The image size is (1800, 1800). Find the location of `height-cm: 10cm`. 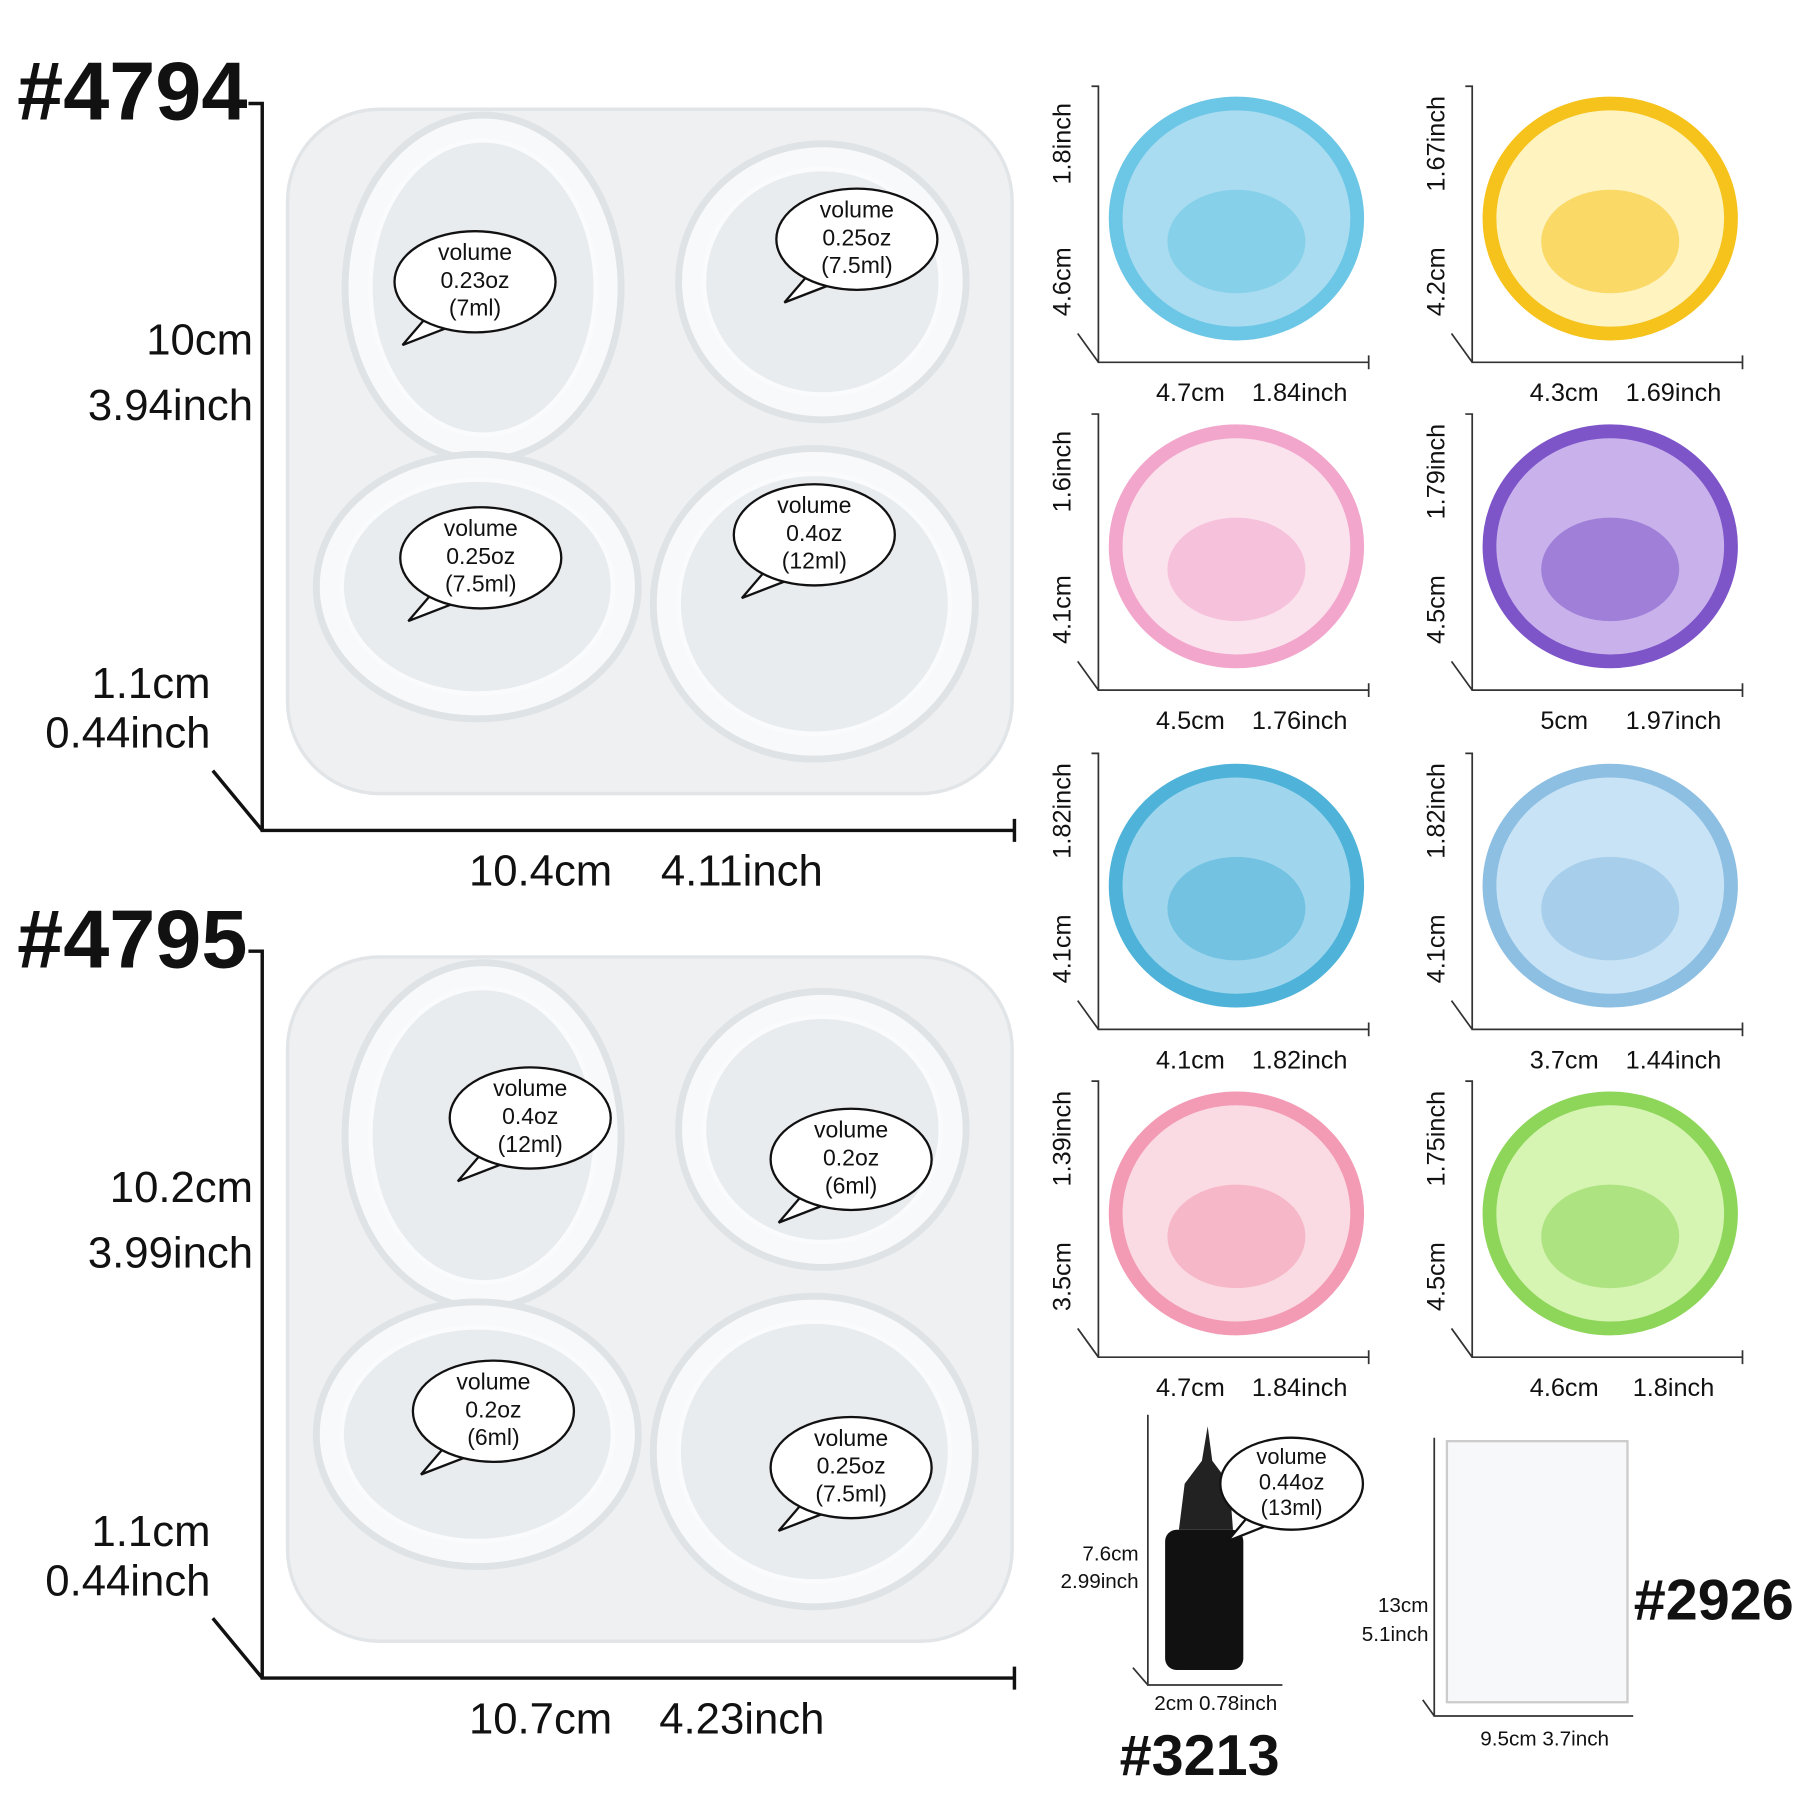

height-cm: 10cm is located at coordinates (199, 339).